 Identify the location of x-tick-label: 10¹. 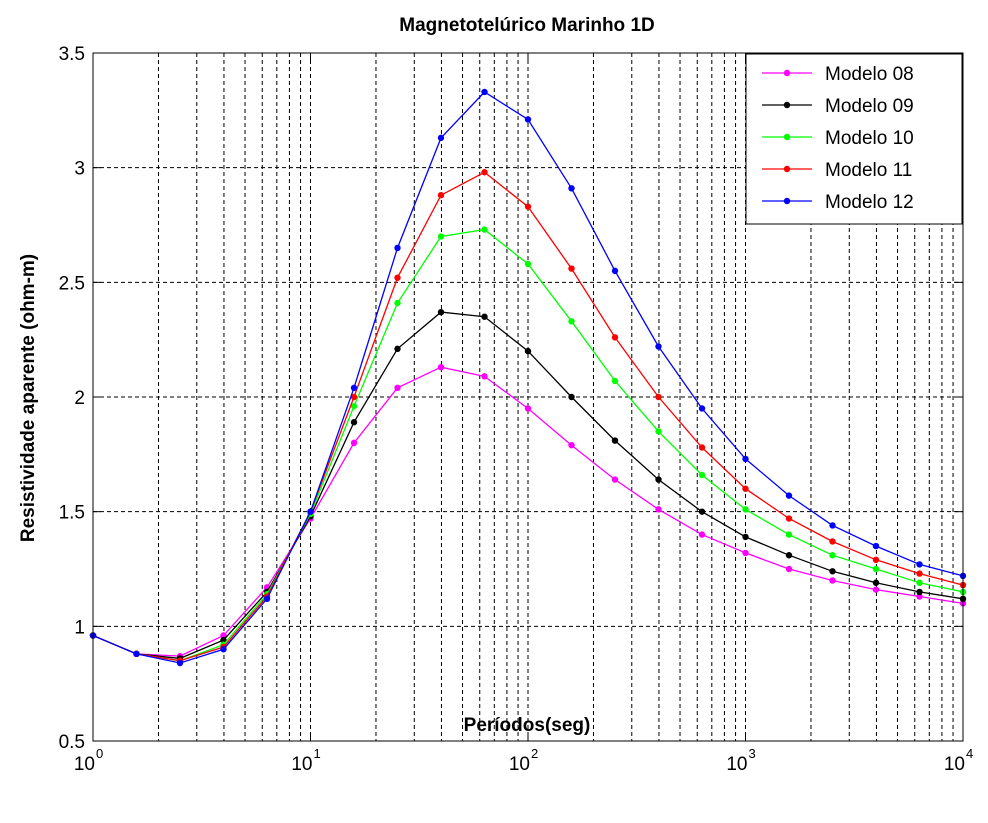
(305, 760).